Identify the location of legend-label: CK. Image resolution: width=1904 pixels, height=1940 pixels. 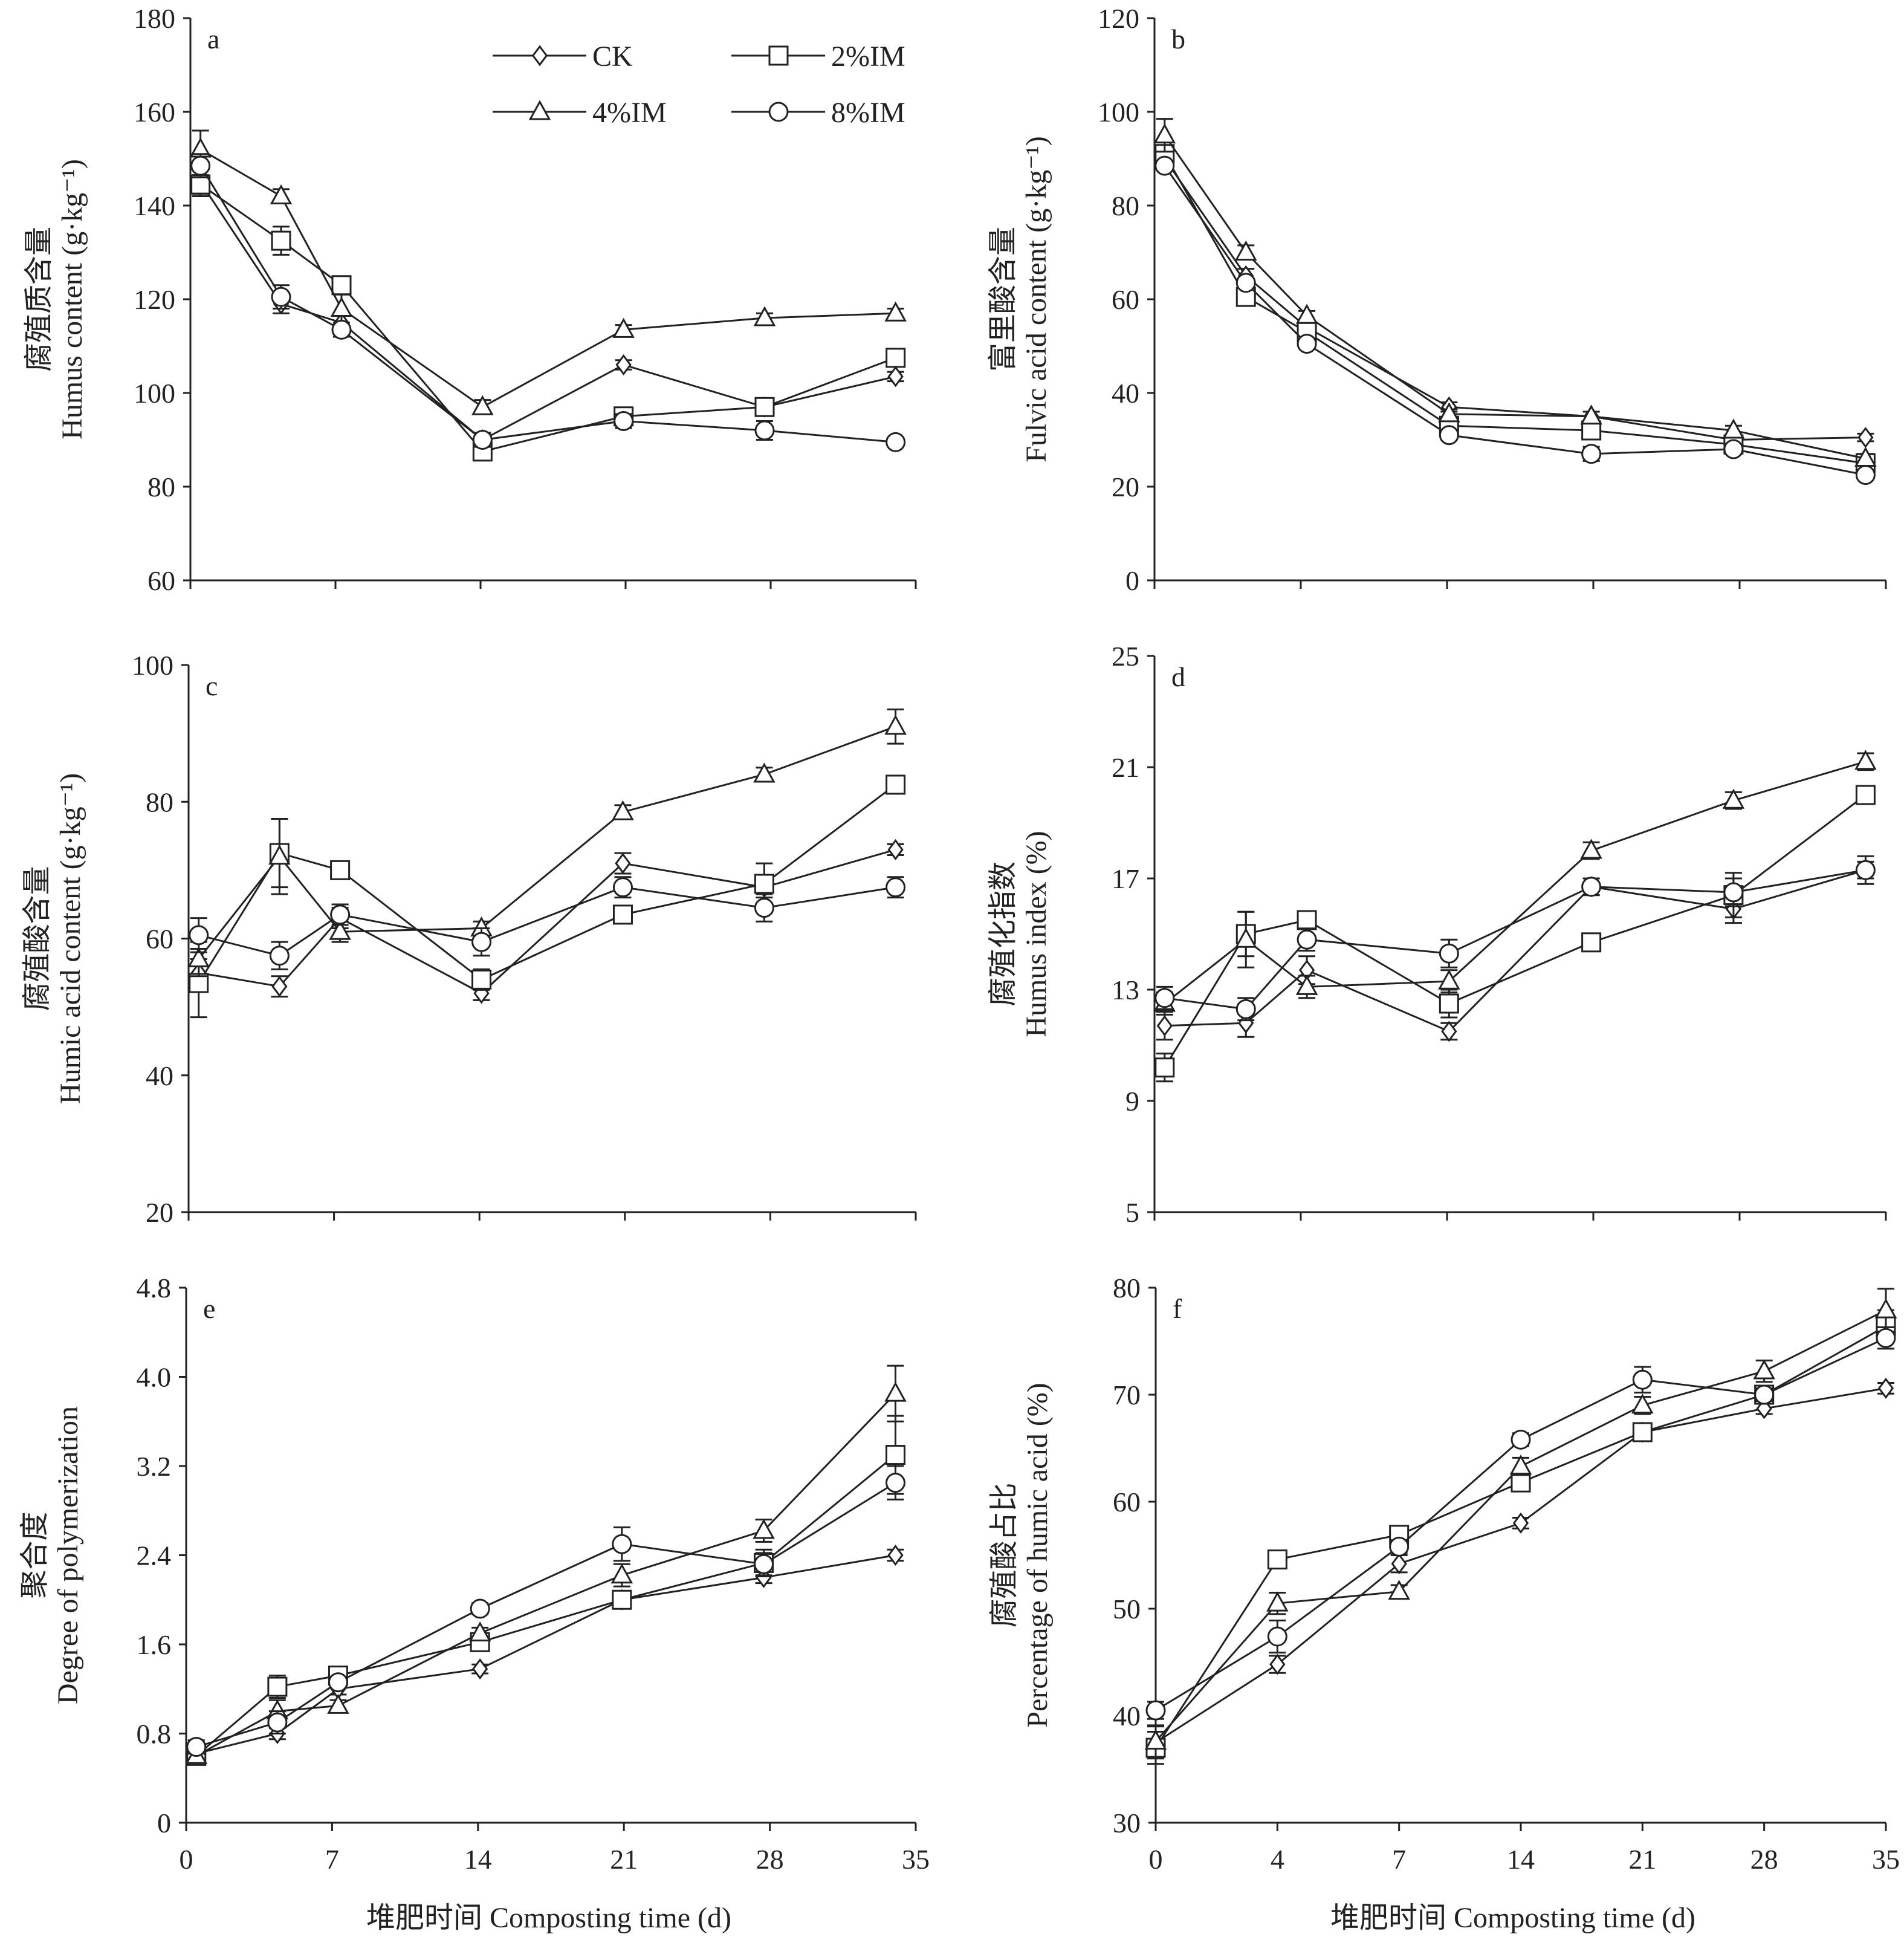
(612, 57).